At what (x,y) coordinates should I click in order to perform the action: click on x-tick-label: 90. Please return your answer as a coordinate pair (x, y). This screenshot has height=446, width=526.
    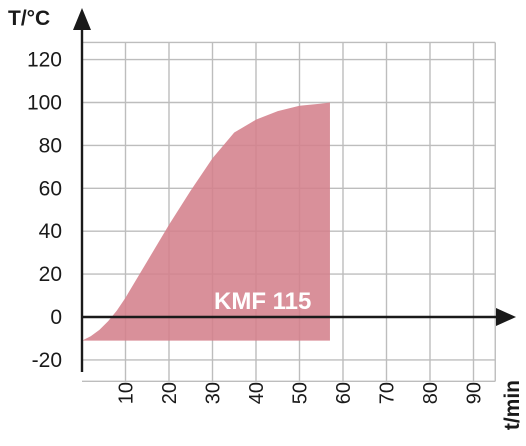
    Looking at the image, I should click on (475, 393).